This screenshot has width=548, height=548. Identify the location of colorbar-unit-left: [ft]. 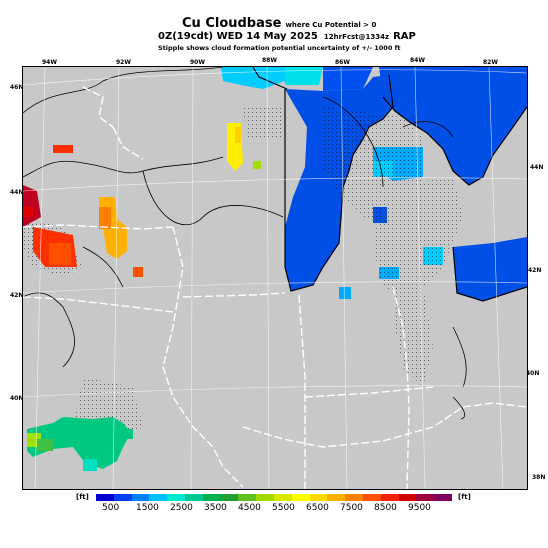
(82, 497).